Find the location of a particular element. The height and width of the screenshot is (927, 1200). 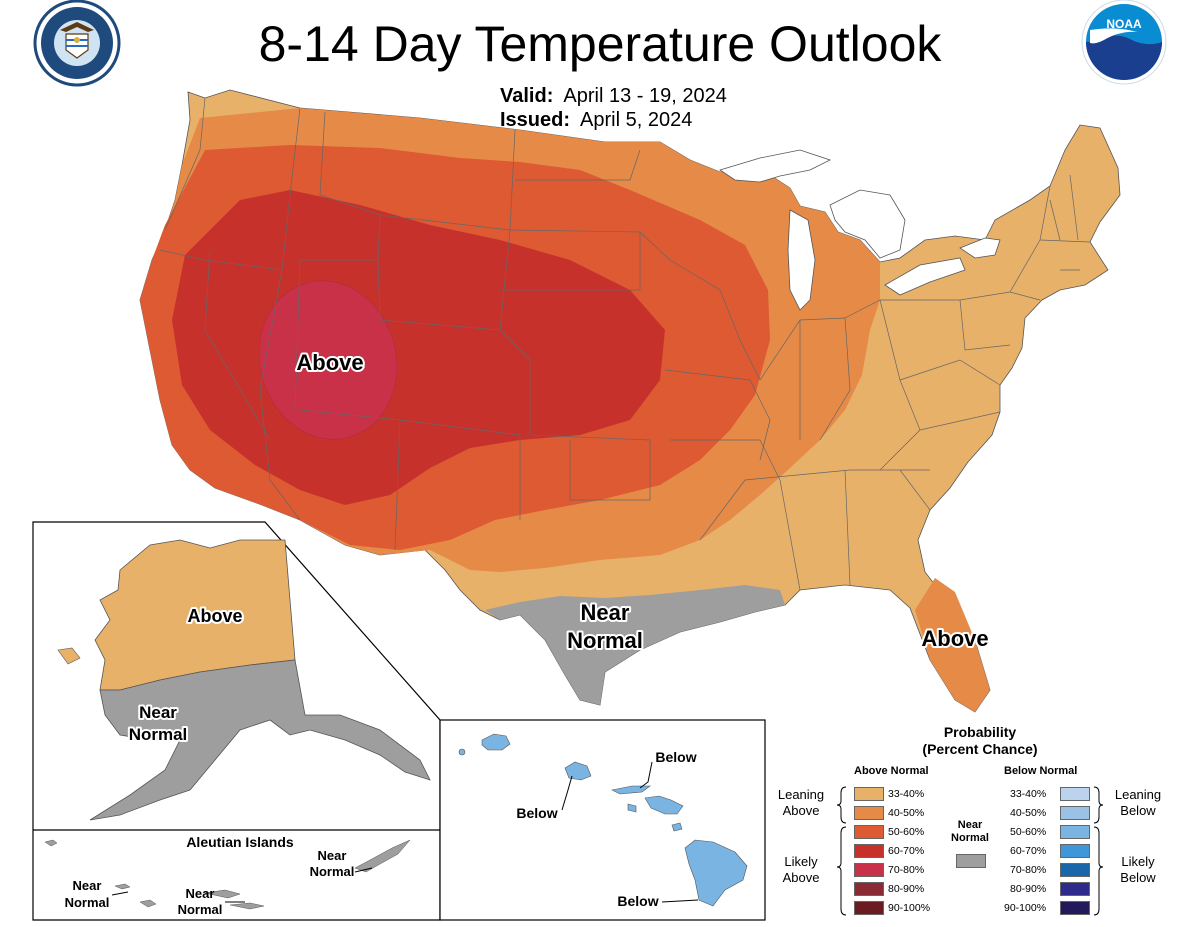

alaska-near-normal-region is located at coordinates (260, 740).